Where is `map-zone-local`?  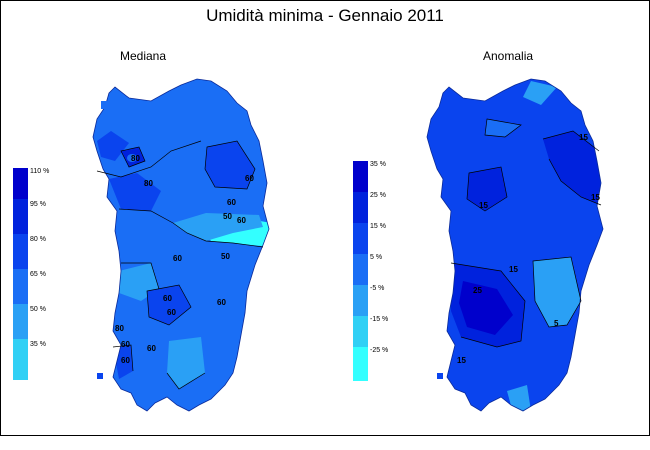 map-zone-local is located at coordinates (132, 158).